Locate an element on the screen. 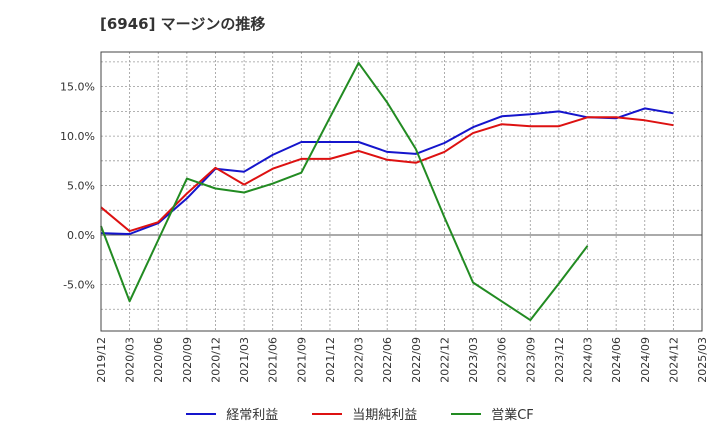 Image resolution: width=720 pixels, height=440 pixels. x-tick-label: 2020/03 is located at coordinates (130, 360).